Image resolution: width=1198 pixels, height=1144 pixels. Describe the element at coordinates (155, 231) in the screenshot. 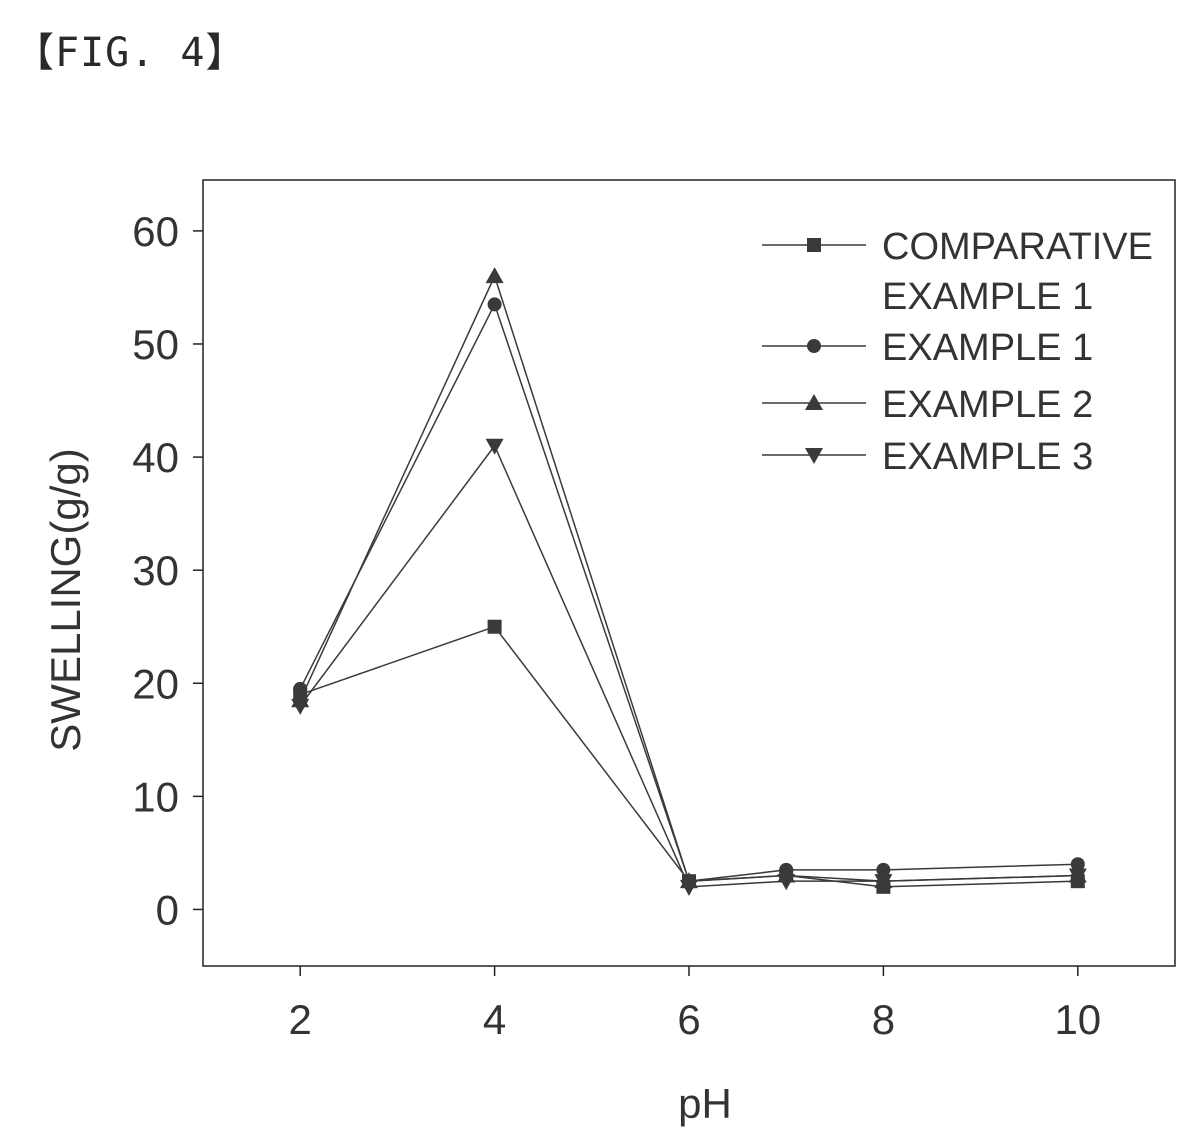

I see `y-tick-label: 60` at that location.